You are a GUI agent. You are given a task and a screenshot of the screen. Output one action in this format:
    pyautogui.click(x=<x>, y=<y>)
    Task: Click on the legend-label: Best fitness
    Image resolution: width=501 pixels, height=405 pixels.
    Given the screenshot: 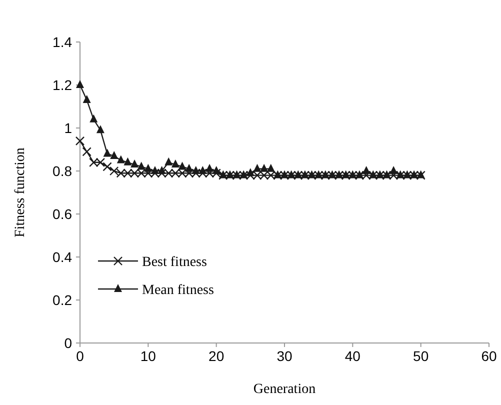 What is the action you would take?
    pyautogui.click(x=174, y=262)
    